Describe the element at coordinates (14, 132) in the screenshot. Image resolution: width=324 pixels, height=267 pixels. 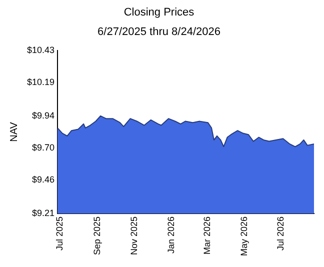
I see `y-axis-title: NAV` at that location.